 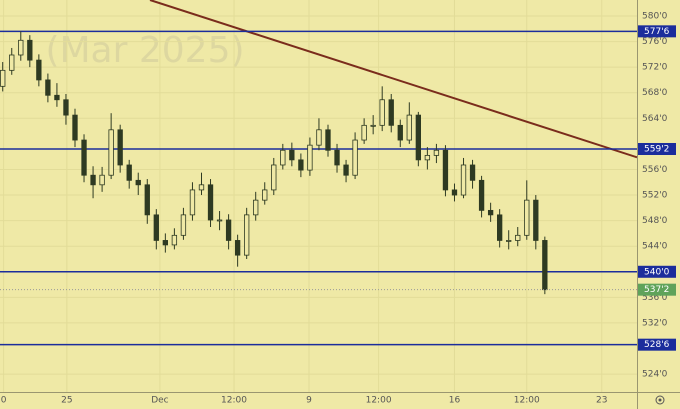 I want to click on level-label: 528'6, so click(x=657, y=345).